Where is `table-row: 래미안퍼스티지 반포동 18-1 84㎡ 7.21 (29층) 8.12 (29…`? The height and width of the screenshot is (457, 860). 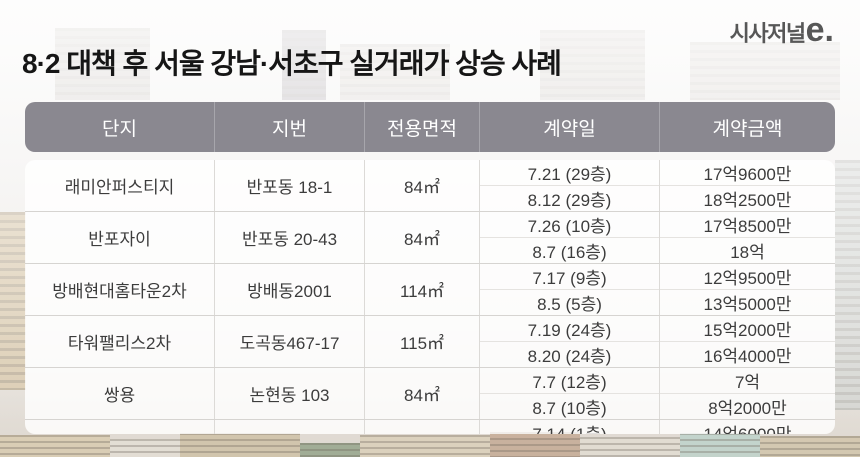
table-row: 래미안퍼스티지 반포동 18-1 84㎡ 7.21 (29층) 8.12 (29… is located at coordinates (430, 186).